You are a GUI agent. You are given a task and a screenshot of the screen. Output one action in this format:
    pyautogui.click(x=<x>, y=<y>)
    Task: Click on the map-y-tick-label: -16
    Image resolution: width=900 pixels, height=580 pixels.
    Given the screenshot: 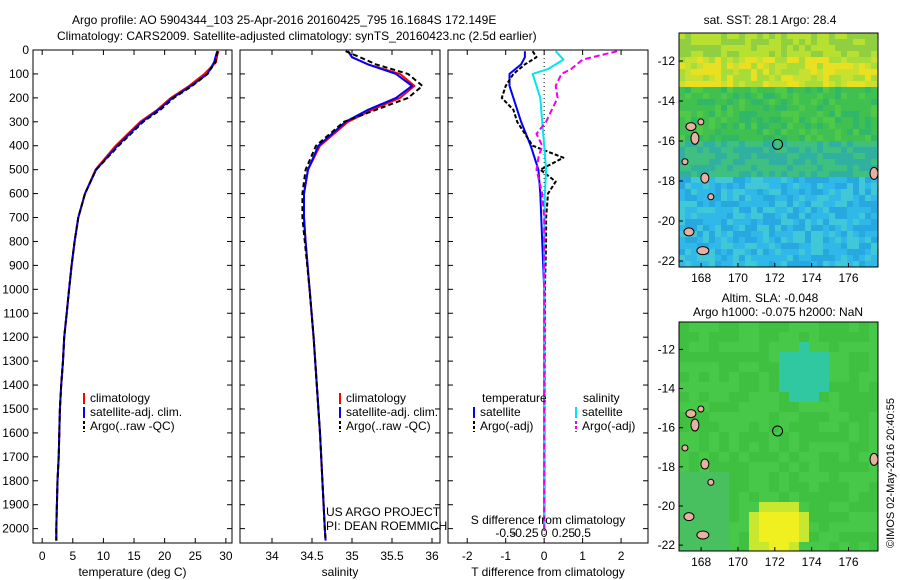 What is the action you would take?
    pyautogui.click(x=667, y=141)
    